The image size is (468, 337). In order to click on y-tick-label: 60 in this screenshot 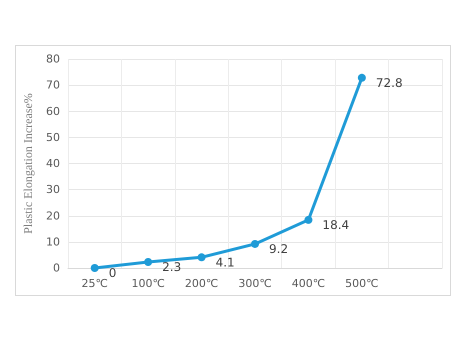, I will do `click(53, 111)`.